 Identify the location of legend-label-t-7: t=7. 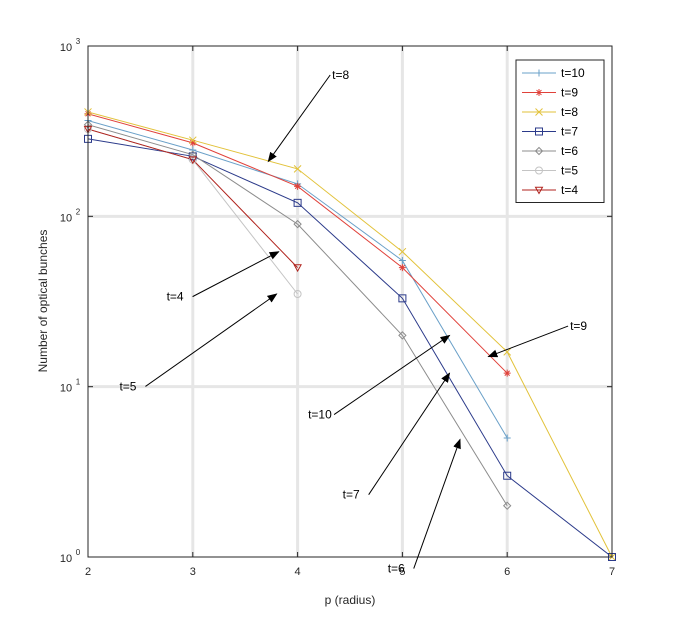
(569, 132).